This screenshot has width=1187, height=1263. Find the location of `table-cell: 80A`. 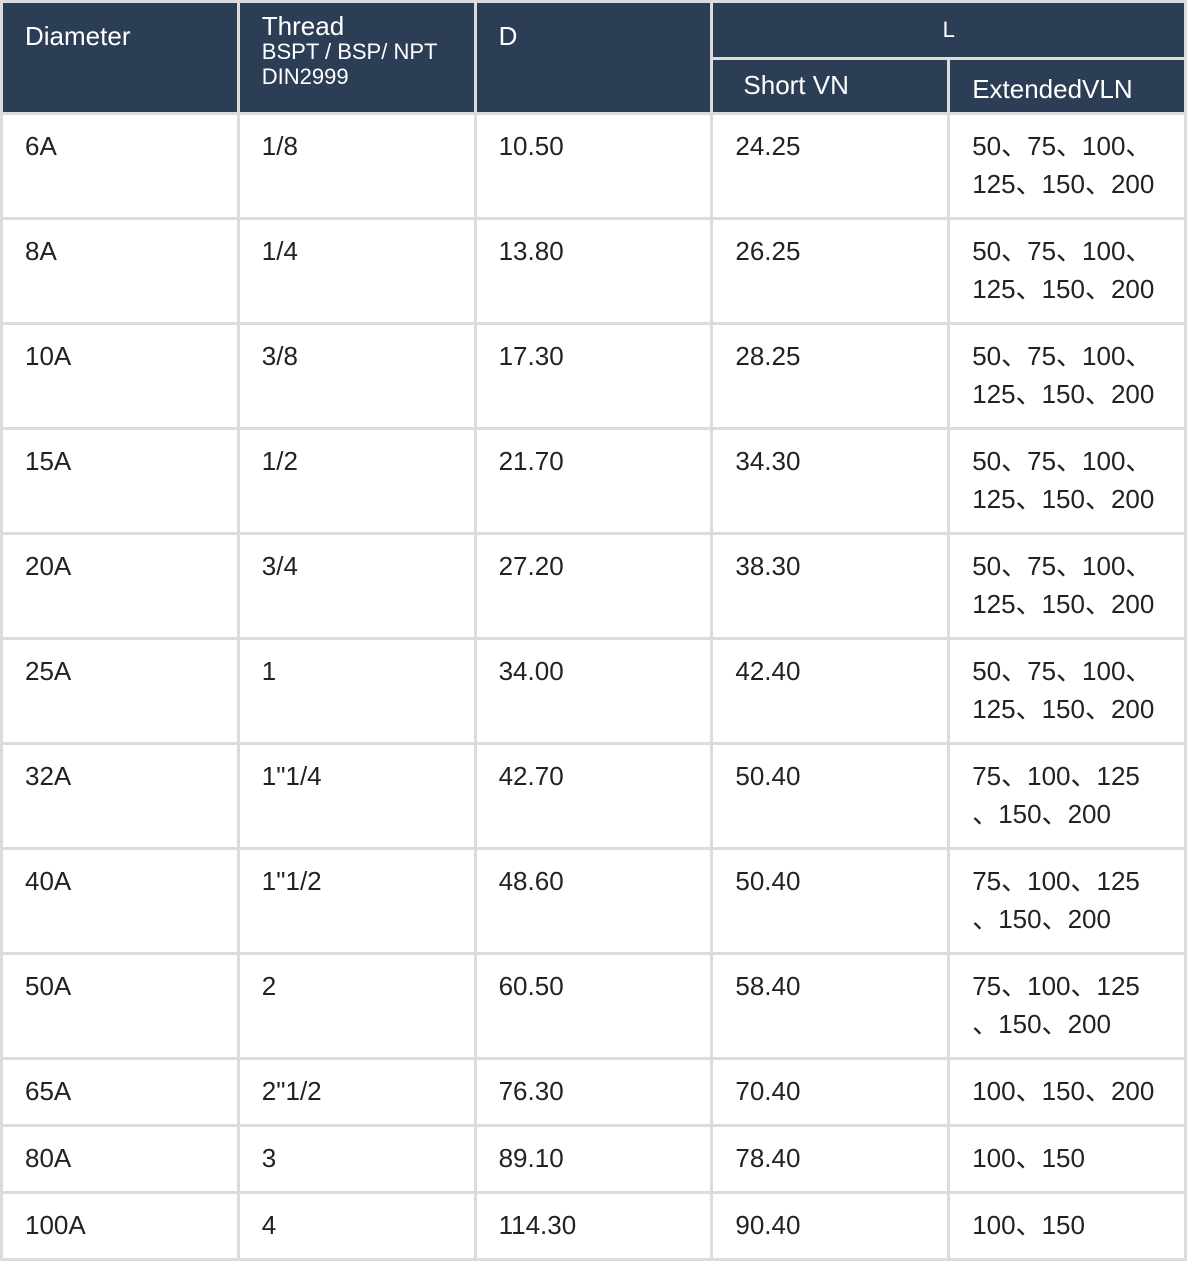

table-cell: 80A is located at coordinates (120, 1159).